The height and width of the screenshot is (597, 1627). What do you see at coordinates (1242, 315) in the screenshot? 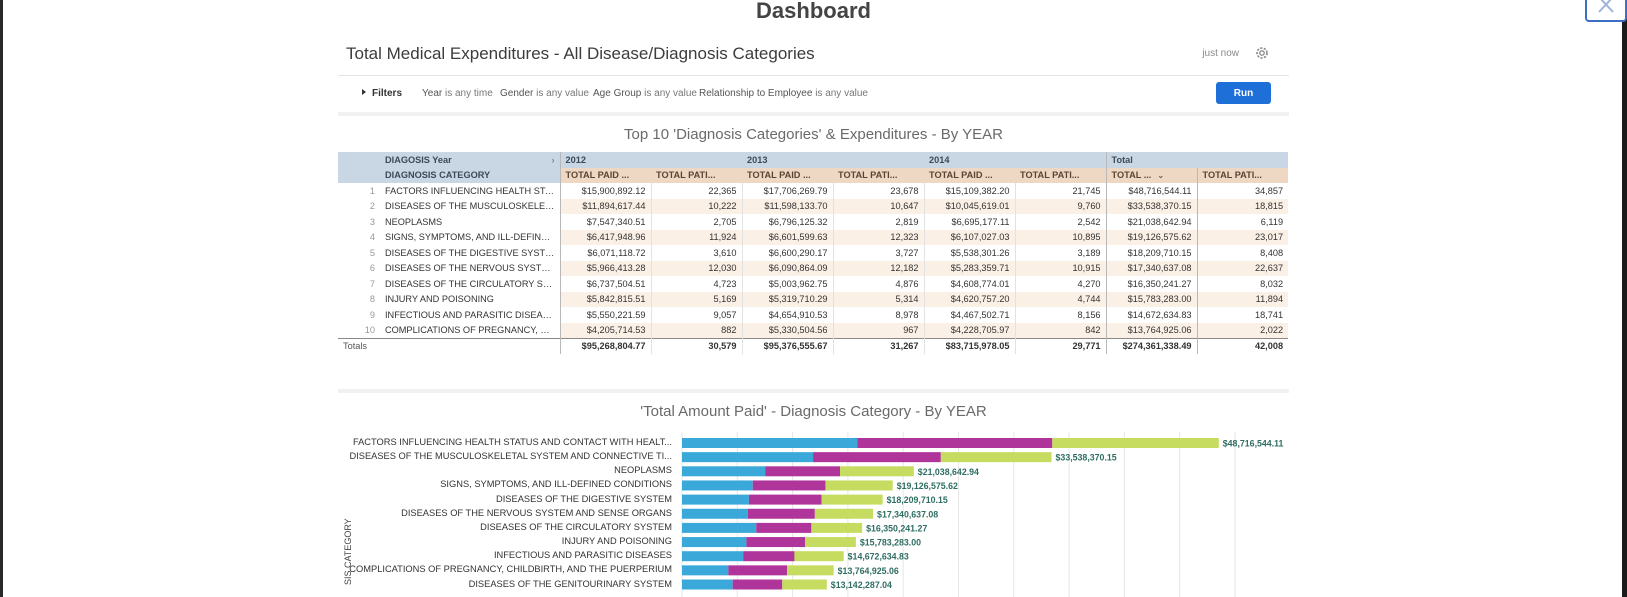
I see `value-cell: 18,741` at bounding box center [1242, 315].